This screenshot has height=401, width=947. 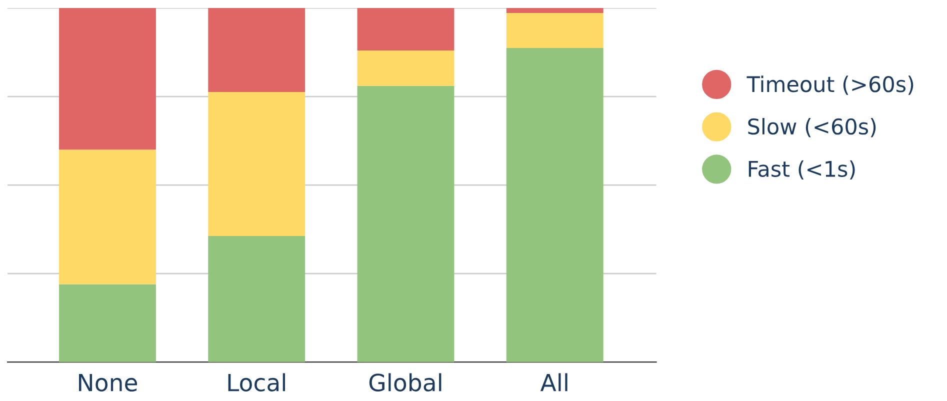 What do you see at coordinates (108, 383) in the screenshot?
I see `x-tick-label: None` at bounding box center [108, 383].